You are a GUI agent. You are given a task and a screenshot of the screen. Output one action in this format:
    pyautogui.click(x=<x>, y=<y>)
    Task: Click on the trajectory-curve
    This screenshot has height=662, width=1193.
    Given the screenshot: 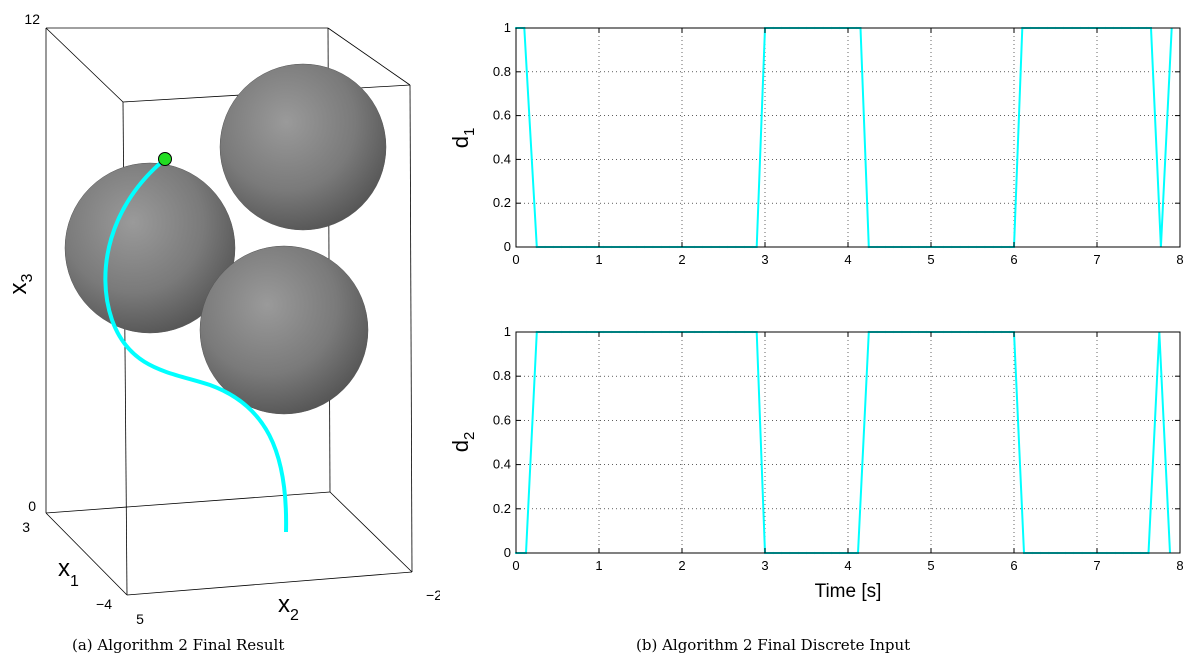 What is the action you would take?
    pyautogui.click(x=196, y=345)
    